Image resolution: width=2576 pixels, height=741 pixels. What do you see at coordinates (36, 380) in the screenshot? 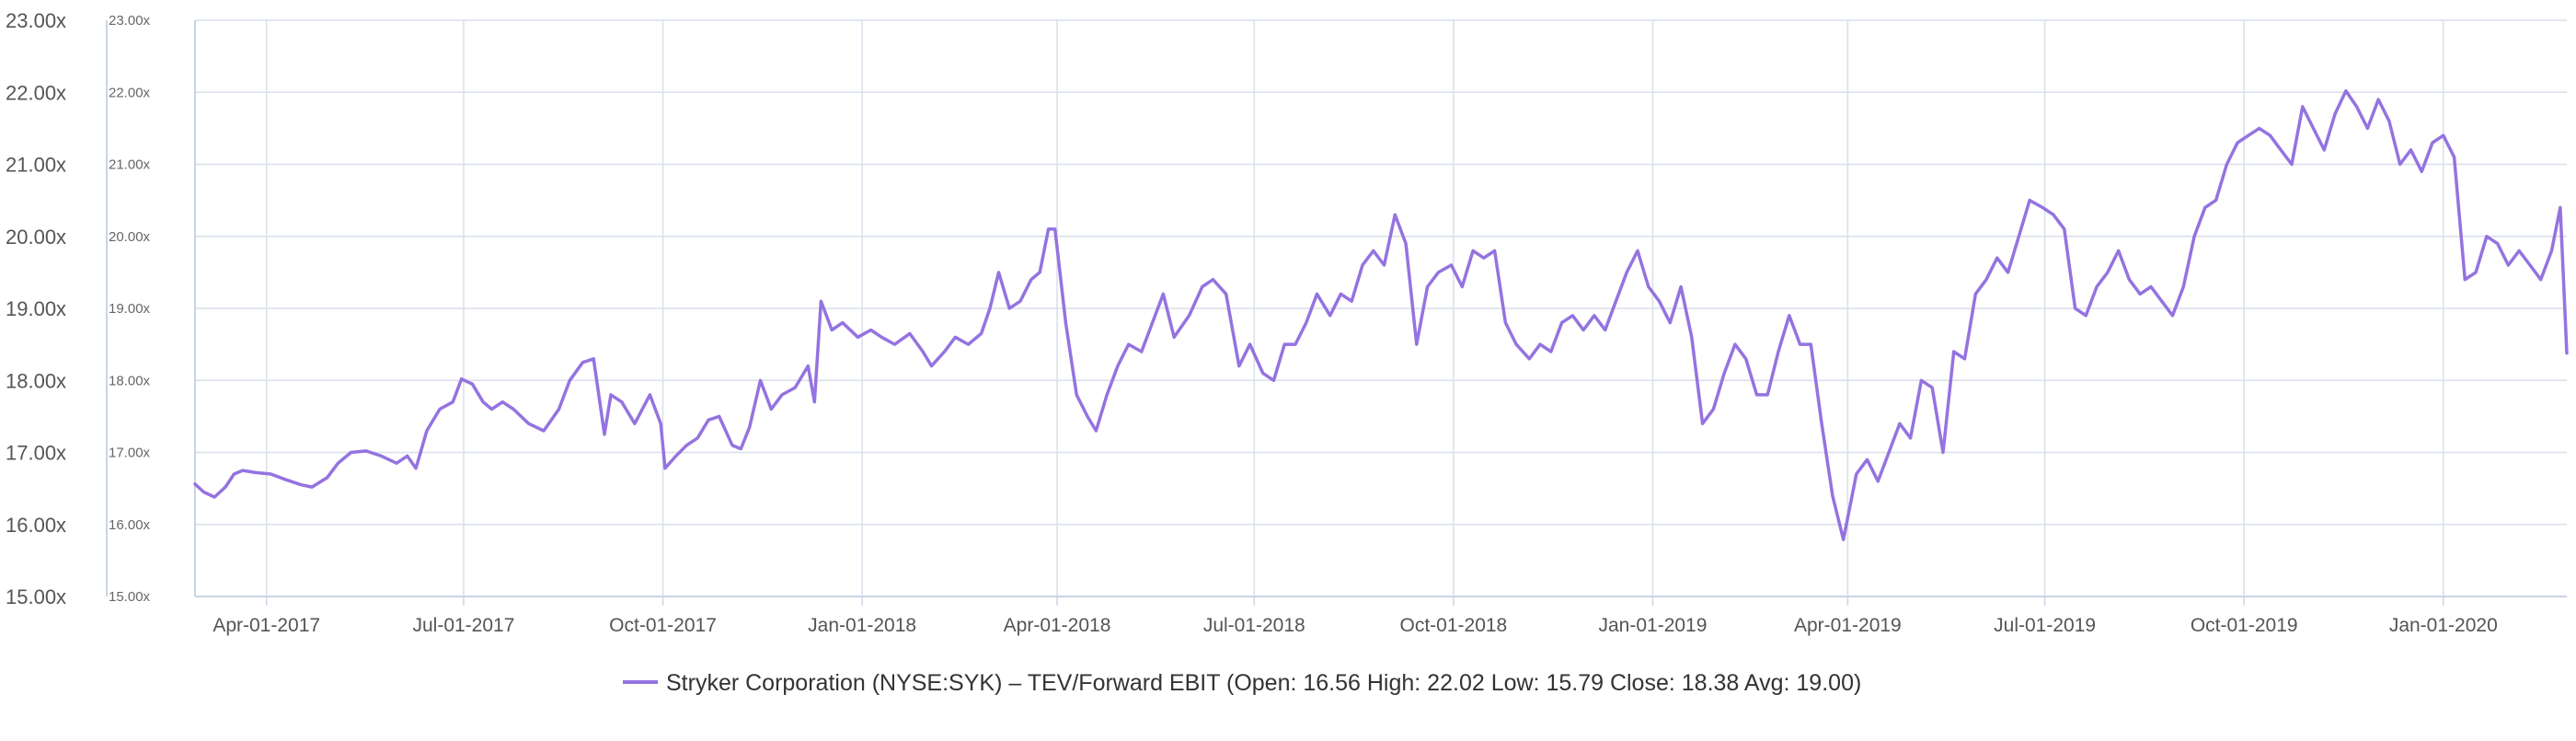
I see `y-tick-label: 18.00x` at bounding box center [36, 380].